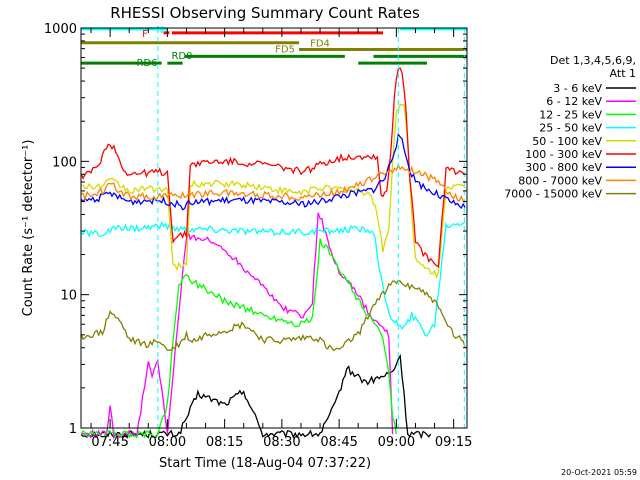 The image size is (640, 480). What do you see at coordinates (274, 47) in the screenshot?
I see `flag-bars: NF FD4 FD5 RD0 RD6` at bounding box center [274, 47].